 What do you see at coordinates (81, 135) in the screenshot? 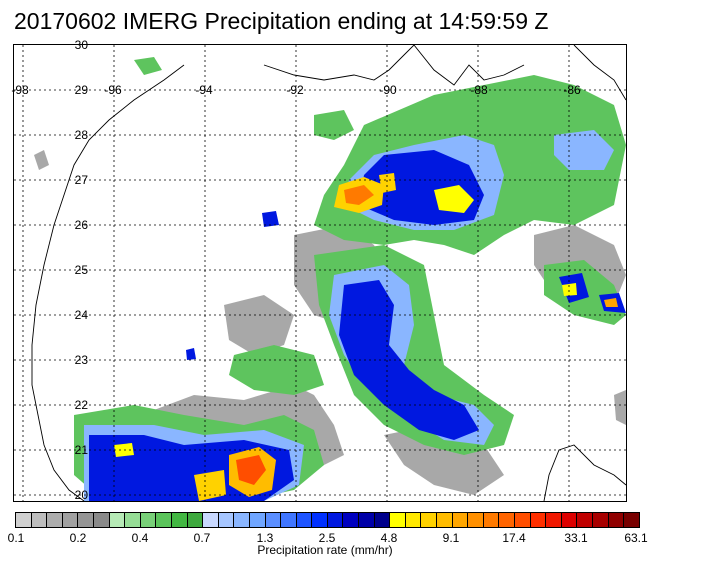
I see `lat-label: 28` at bounding box center [81, 135].